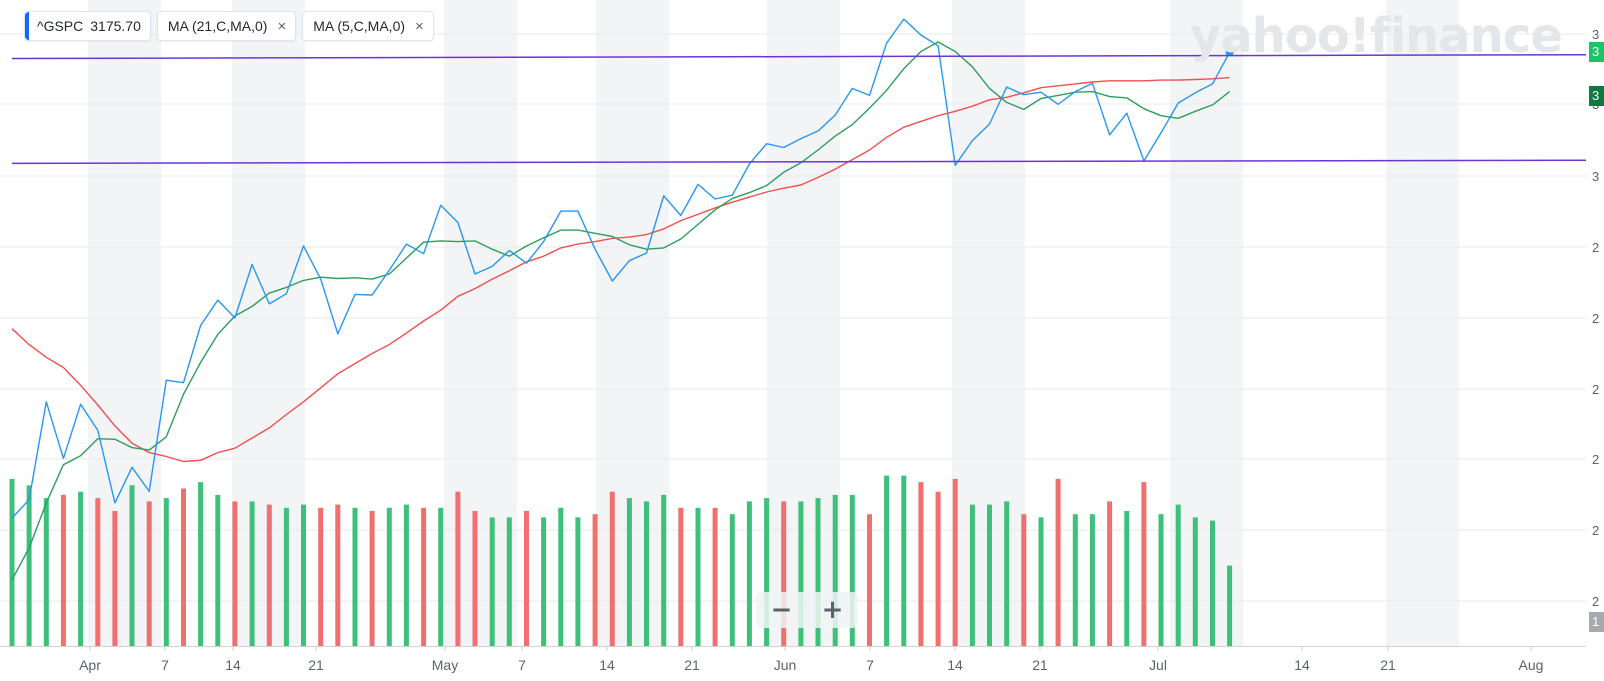  I want to click on legend-ma-fast-label: MA (5,C,MA,0), so click(359, 26).